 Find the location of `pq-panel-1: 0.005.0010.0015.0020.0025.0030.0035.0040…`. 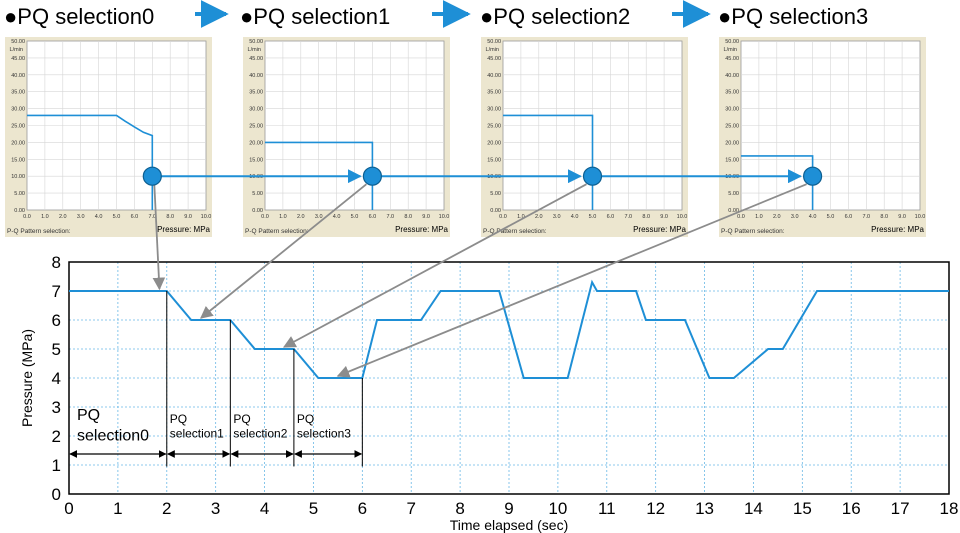

pq-panel-1: 0.005.0010.0015.0020.0025.0030.0035.0040… is located at coordinates (346, 137).